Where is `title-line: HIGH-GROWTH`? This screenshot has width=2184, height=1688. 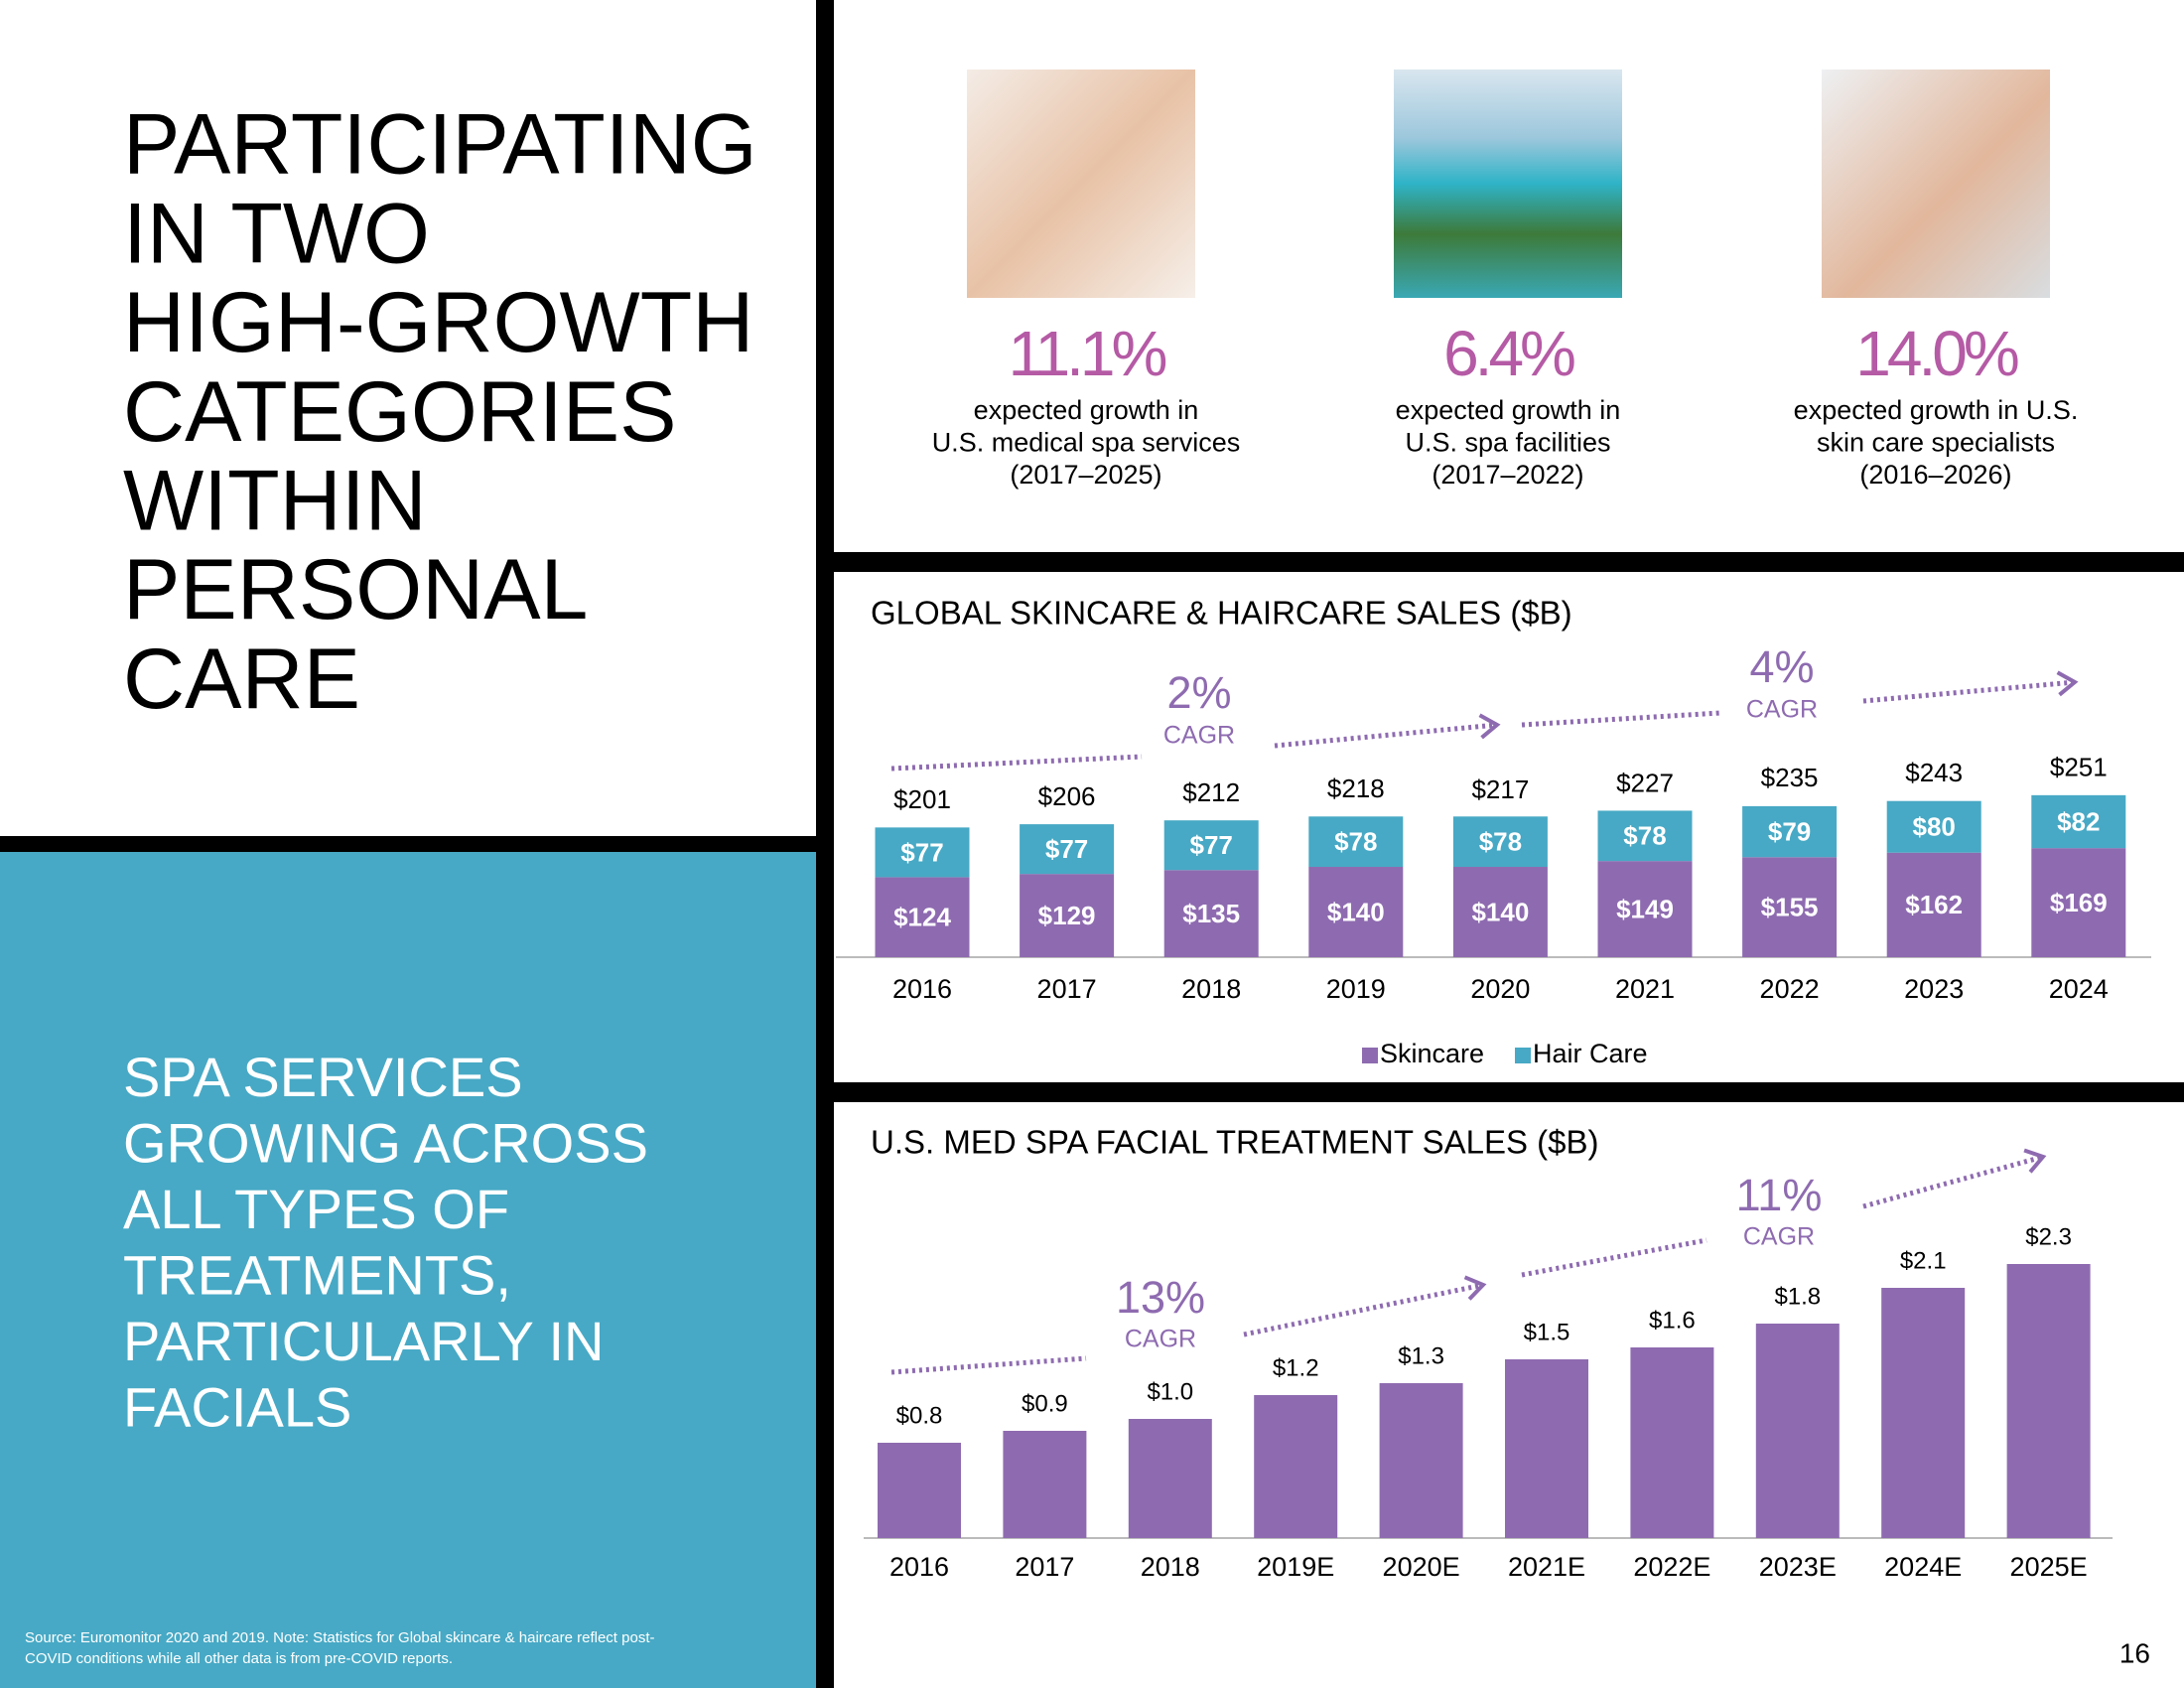
title-line: HIGH-GROWTH is located at coordinates (438, 322).